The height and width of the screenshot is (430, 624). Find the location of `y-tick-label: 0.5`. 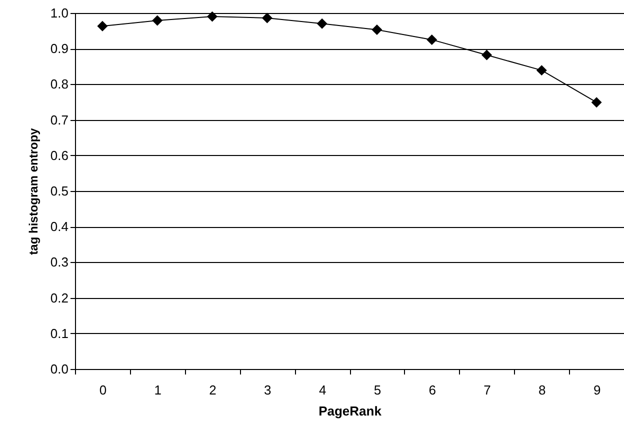

y-tick-label: 0.5 is located at coordinates (59, 191).